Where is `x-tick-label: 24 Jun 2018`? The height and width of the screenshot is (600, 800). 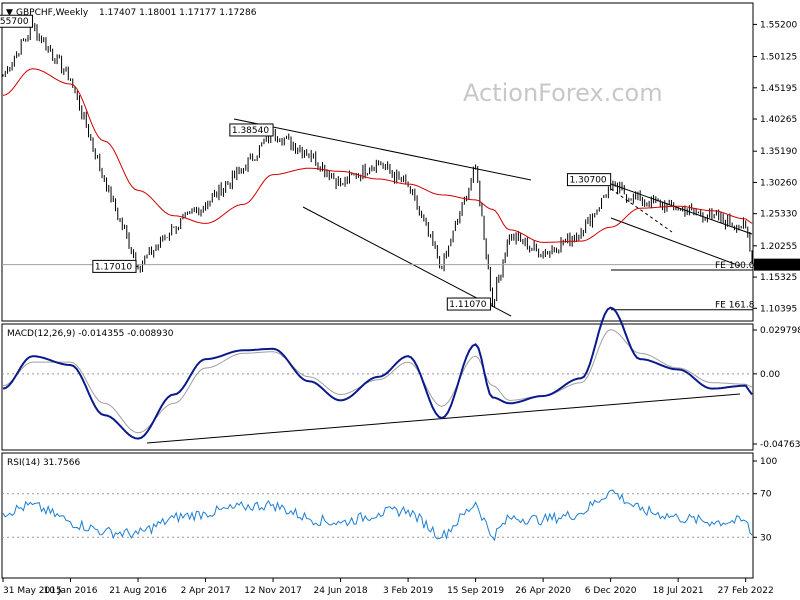 x-tick-label: 24 Jun 2018 is located at coordinates (341, 591).